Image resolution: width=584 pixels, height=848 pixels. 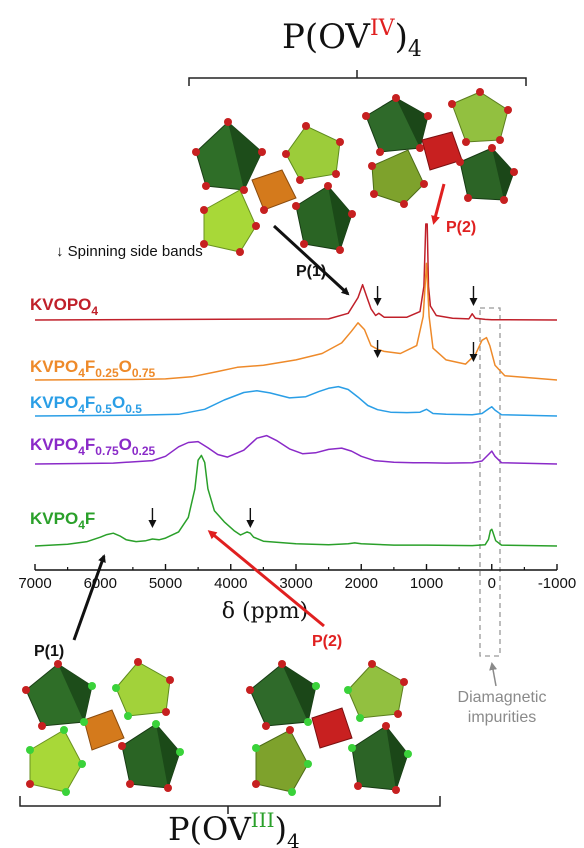 I want to click on series-label-3: KVPO4F0.75O0.25, so click(x=93, y=446).